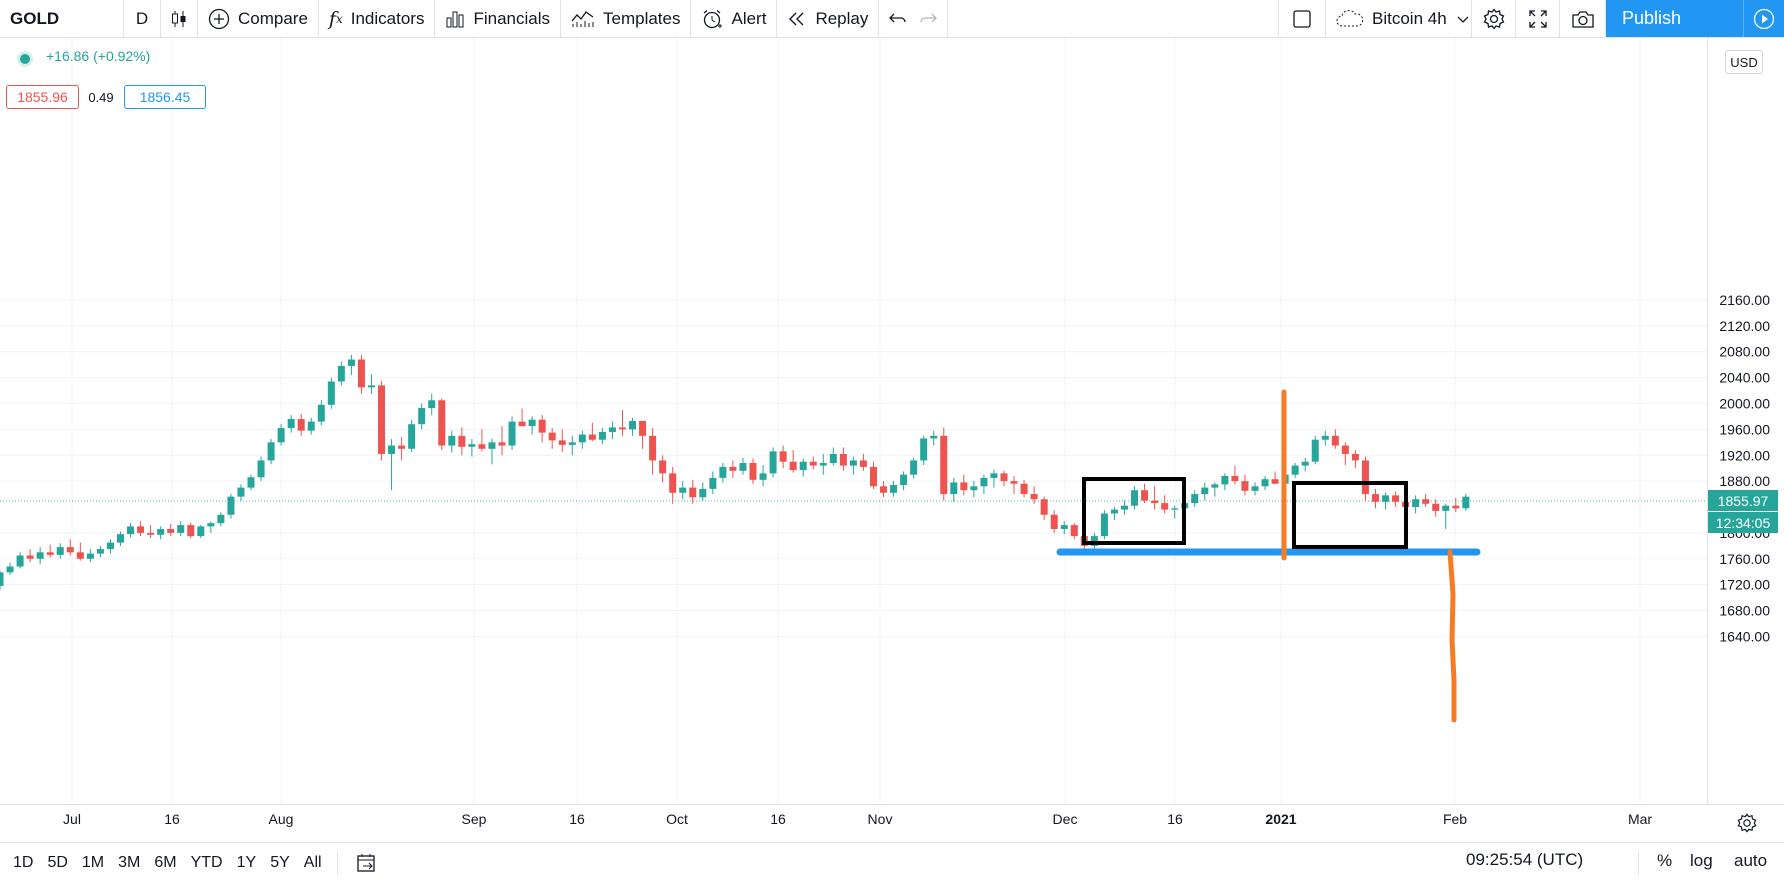  I want to click on date-range-buttons: 1D 5D 1M 3M 6M YTD 1Y 5Y All, so click(164, 863).